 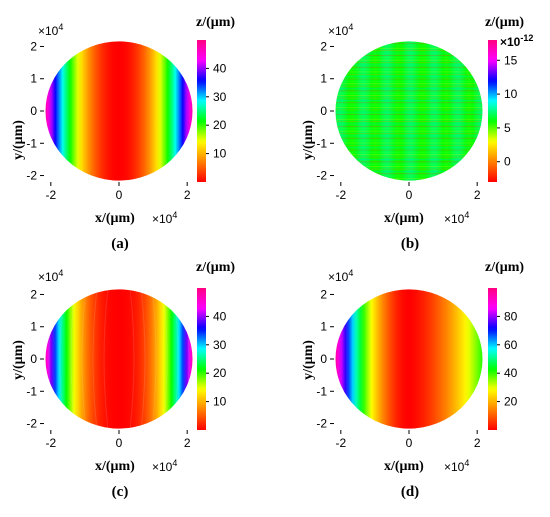 What do you see at coordinates (504, 267) in the screenshot?
I see `panel-d-colorbar-title: z/(μm)` at bounding box center [504, 267].